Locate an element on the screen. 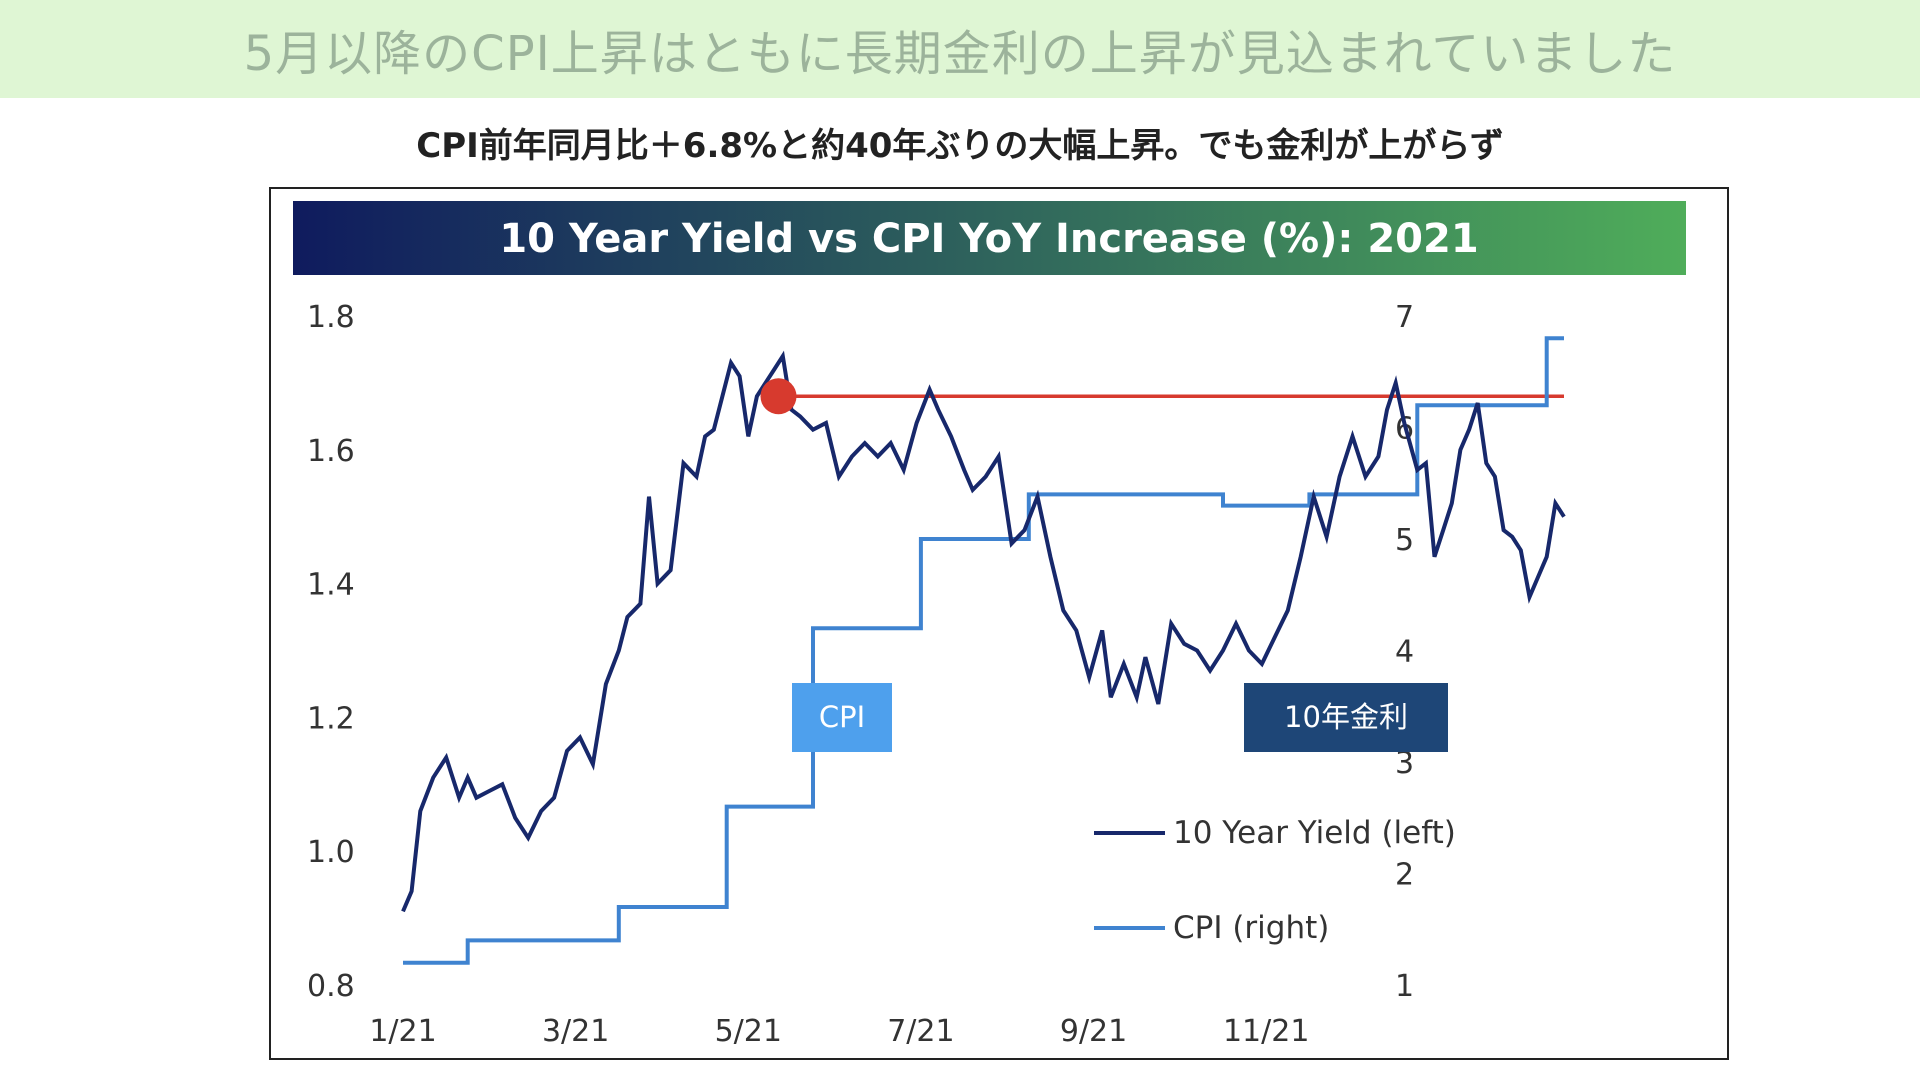 The width and height of the screenshot is (1920, 1080). x-axis-tick-label: 1/21 is located at coordinates (402, 1031).